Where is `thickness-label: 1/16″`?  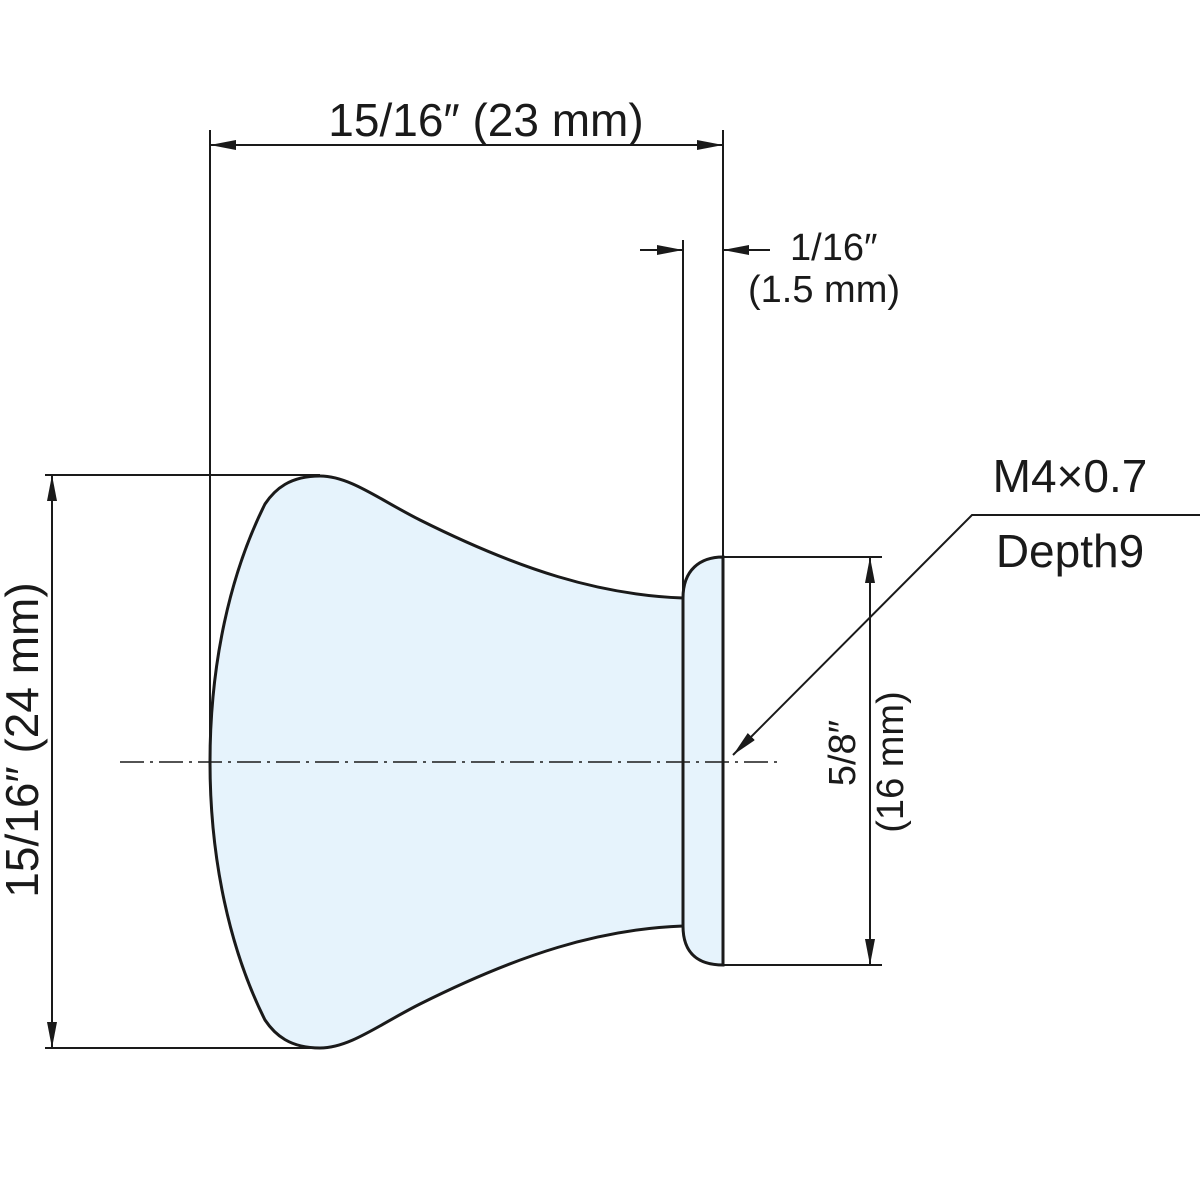
thickness-label: 1/16″ is located at coordinates (833, 248).